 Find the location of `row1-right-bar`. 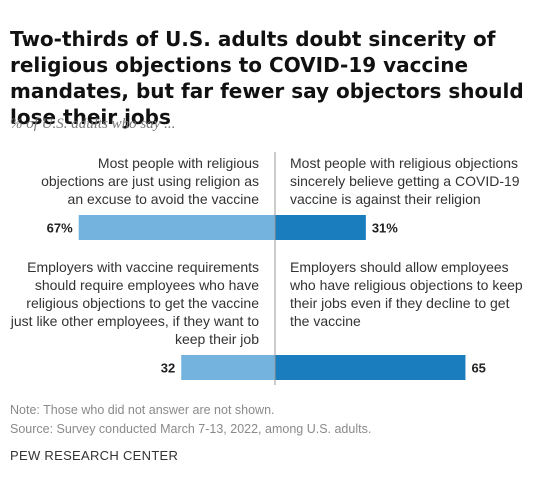

row1-right-bar is located at coordinates (320, 227).